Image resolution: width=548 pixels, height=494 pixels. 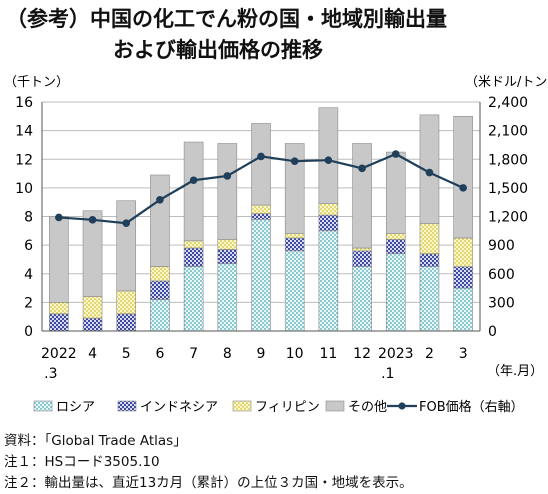 I want to click on legend-russia-label: ロシア, so click(x=75, y=407).